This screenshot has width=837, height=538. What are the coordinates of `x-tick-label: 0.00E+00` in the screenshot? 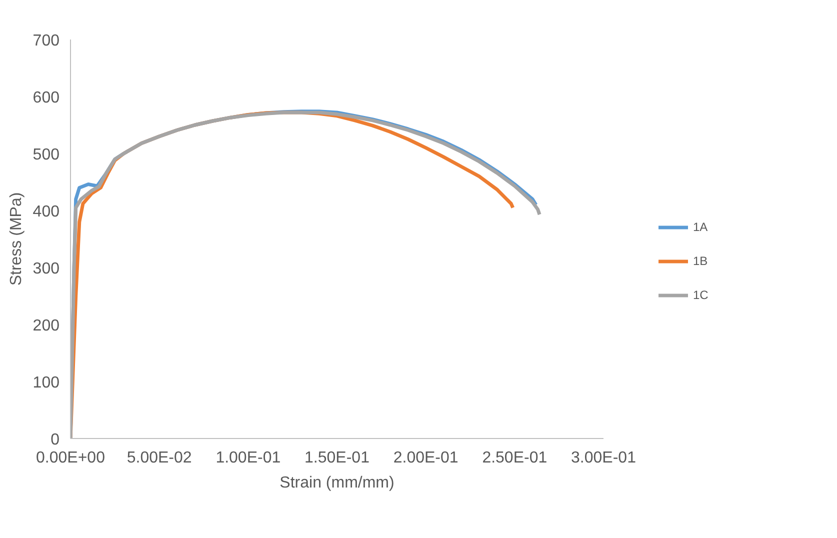 It's located at (71, 458).